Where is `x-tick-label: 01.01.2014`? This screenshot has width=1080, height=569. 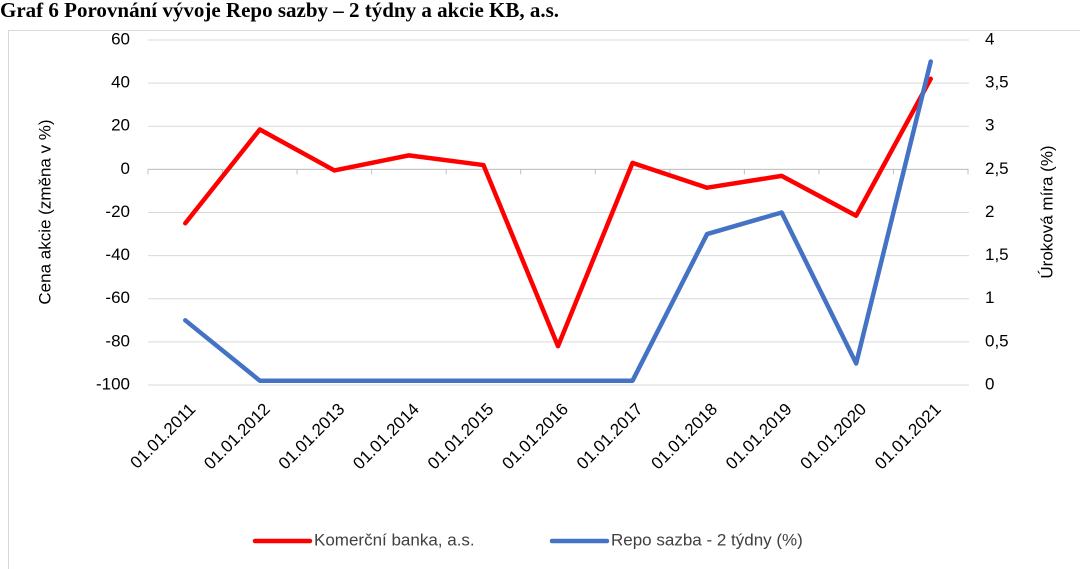 x-tick-label: 01.01.2014 is located at coordinates (386, 437).